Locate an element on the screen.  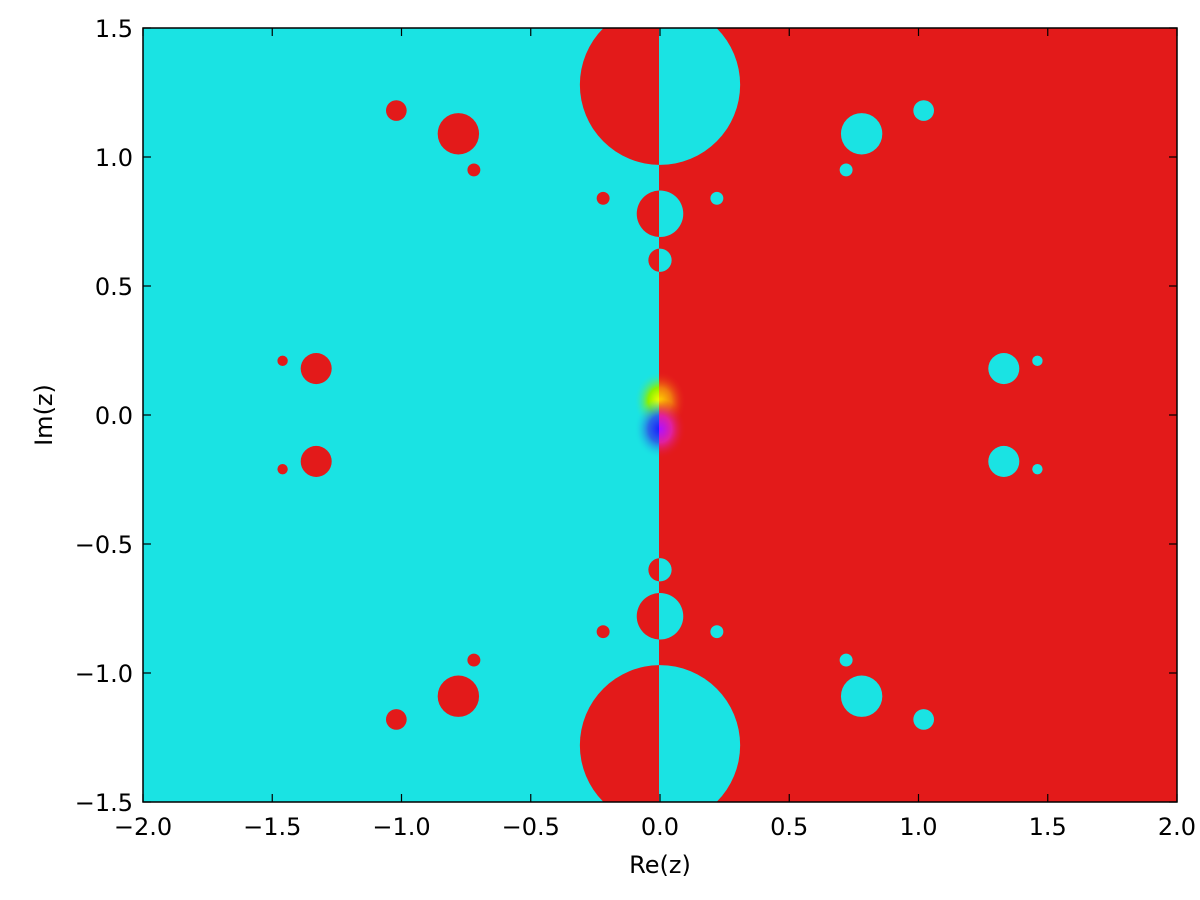
singularity-bottom-right is located at coordinates (672, 429).